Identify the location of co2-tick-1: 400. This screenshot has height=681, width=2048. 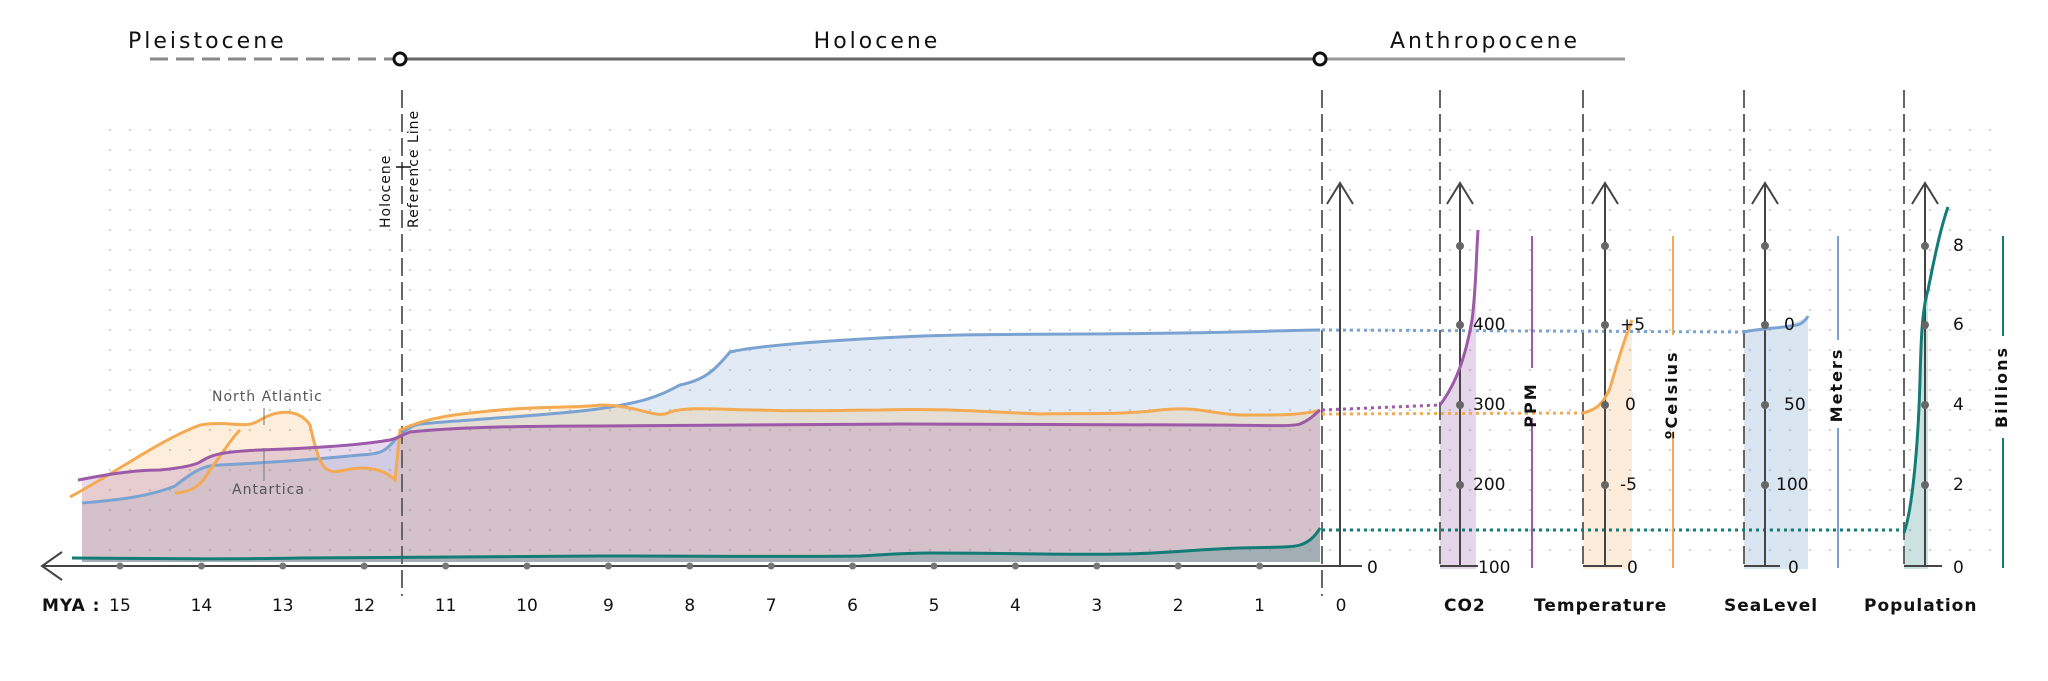
(1489, 325).